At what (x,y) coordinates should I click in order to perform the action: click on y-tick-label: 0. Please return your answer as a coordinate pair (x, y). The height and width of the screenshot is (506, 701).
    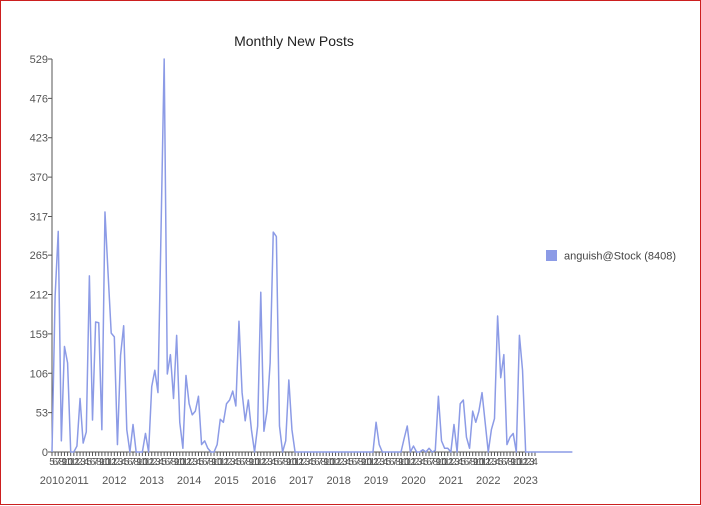
    Looking at the image, I should click on (45, 453).